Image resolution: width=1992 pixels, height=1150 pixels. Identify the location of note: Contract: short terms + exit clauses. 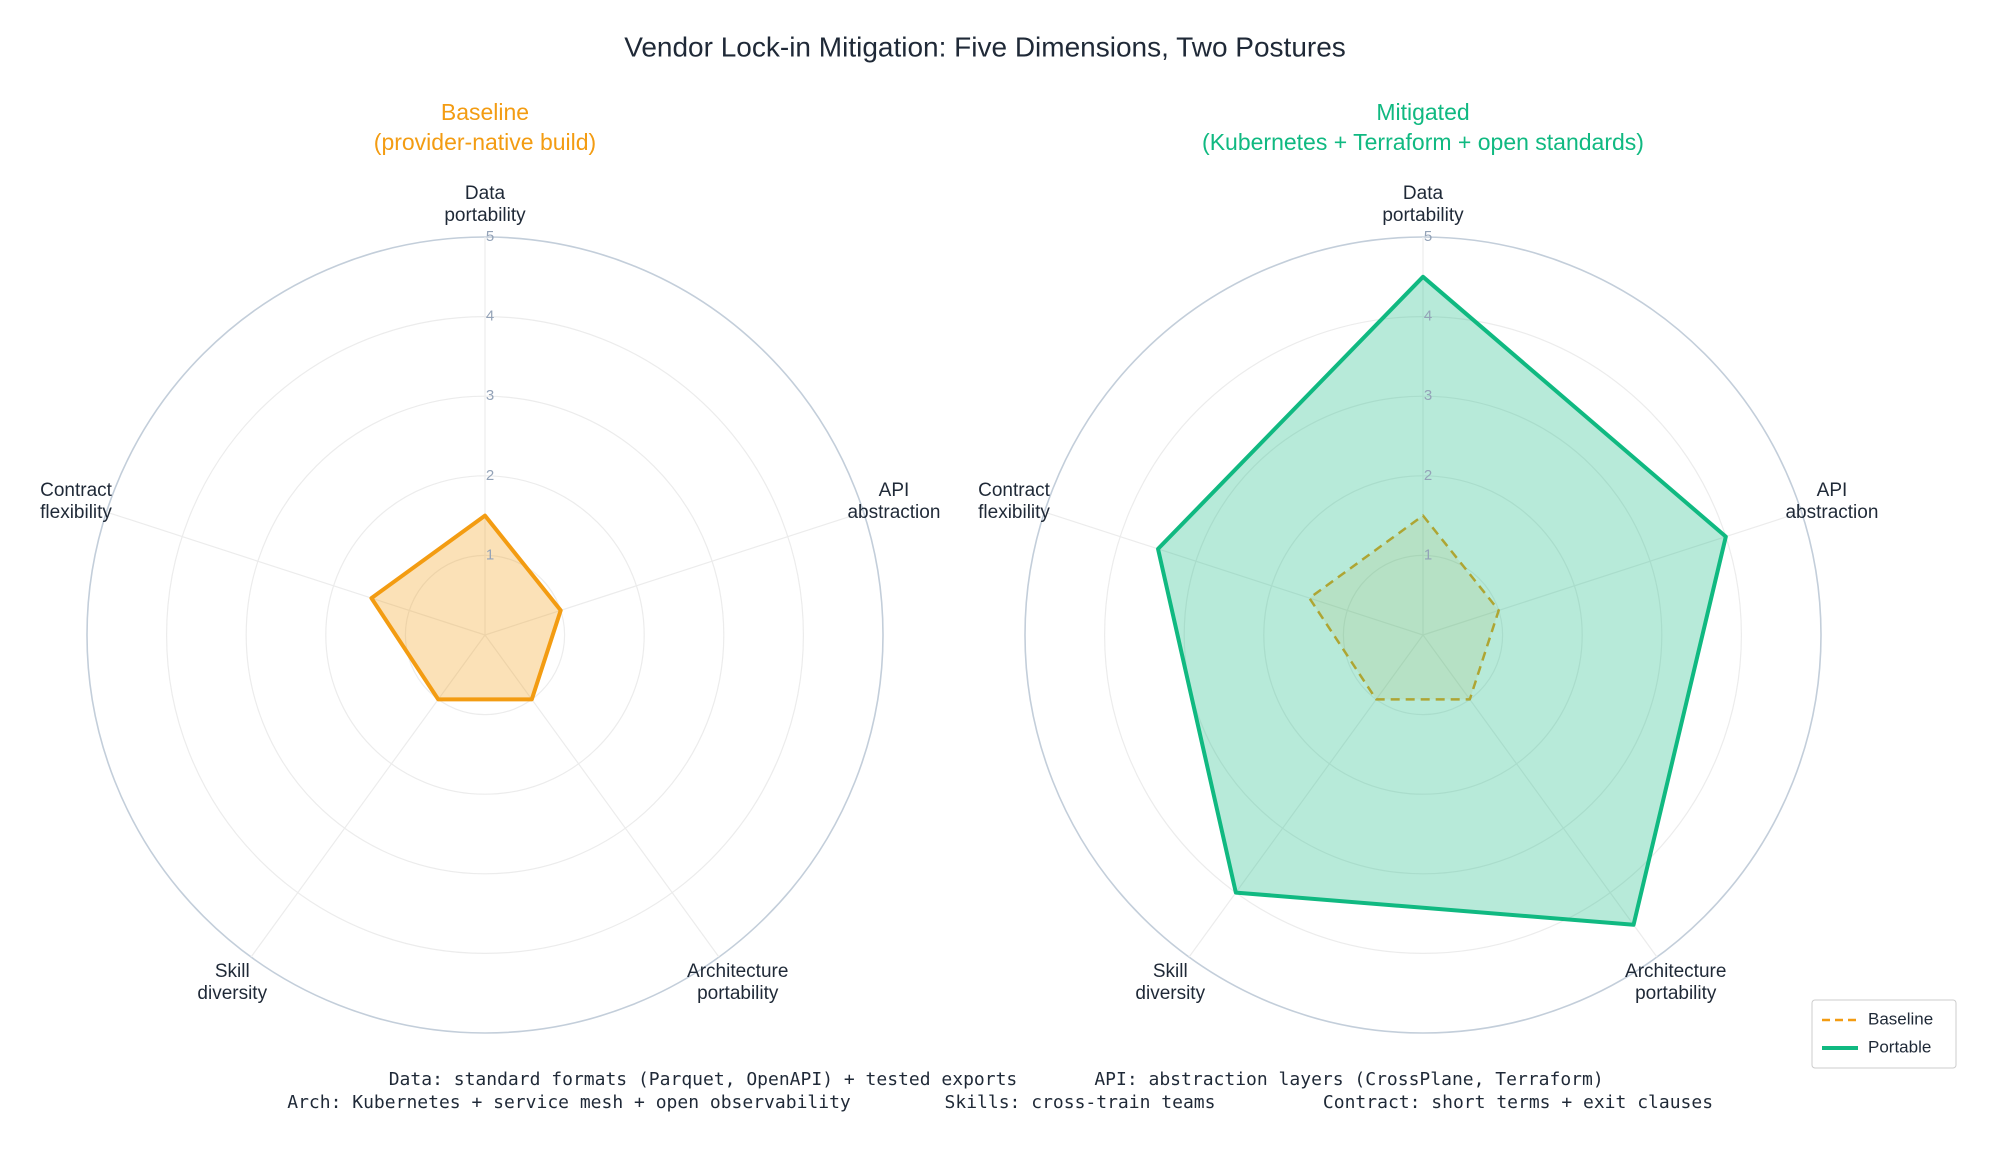
(1518, 1102).